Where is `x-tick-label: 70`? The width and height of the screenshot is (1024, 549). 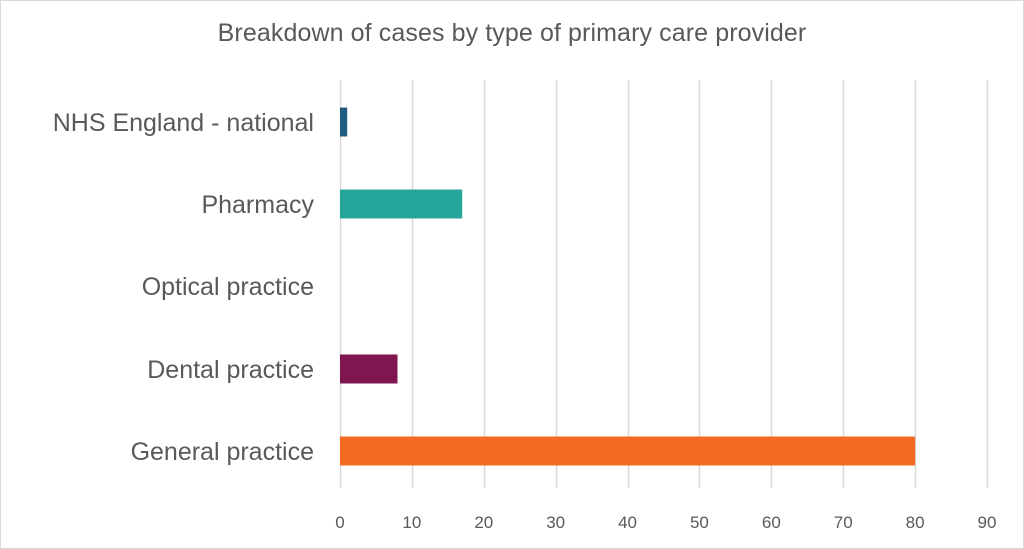 x-tick-label: 70 is located at coordinates (843, 522).